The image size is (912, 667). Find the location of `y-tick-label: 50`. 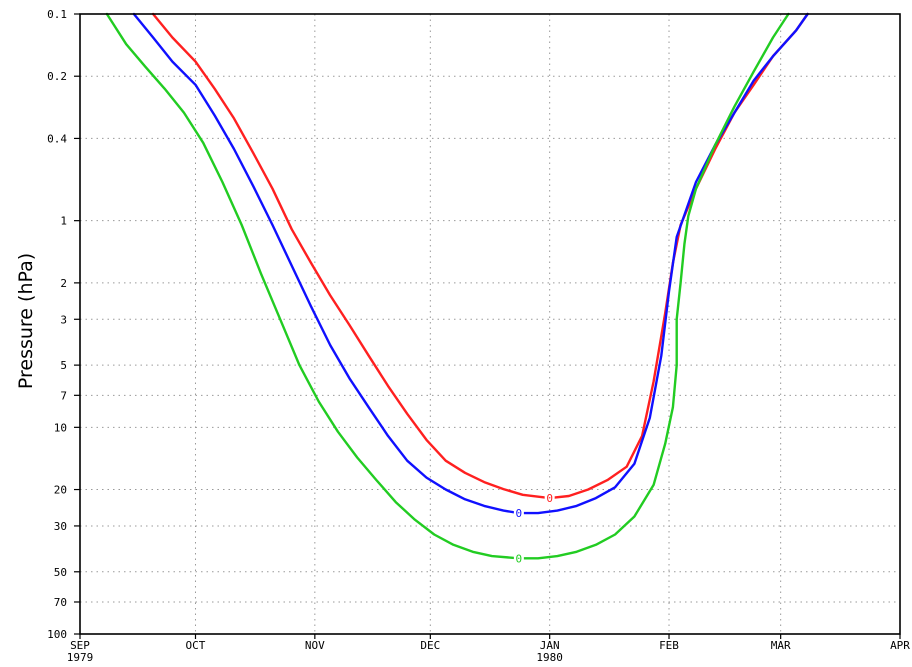

y-tick-label: 50 is located at coordinates (60, 572).